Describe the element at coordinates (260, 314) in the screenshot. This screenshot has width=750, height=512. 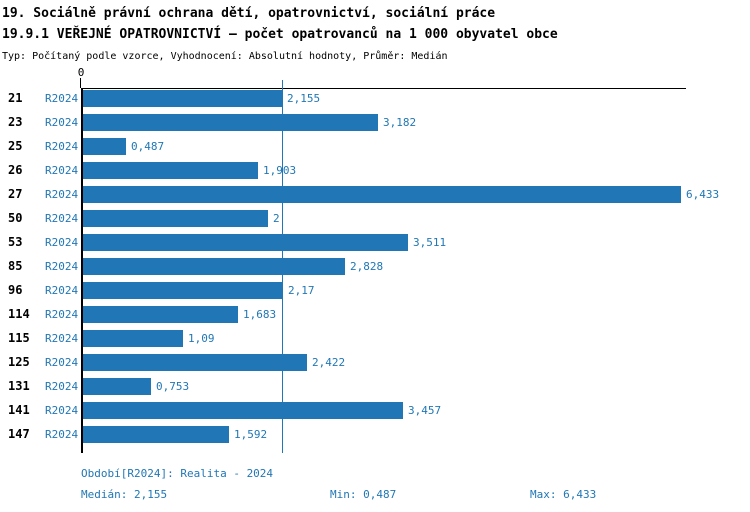
I see `bar-value-label: 1,683` at that location.